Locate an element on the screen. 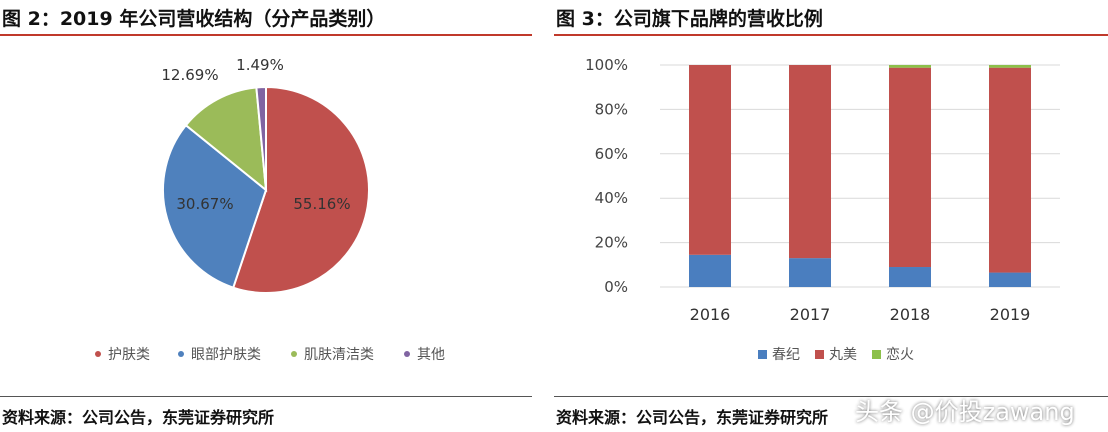  bar-春纪-2017 is located at coordinates (810, 272).